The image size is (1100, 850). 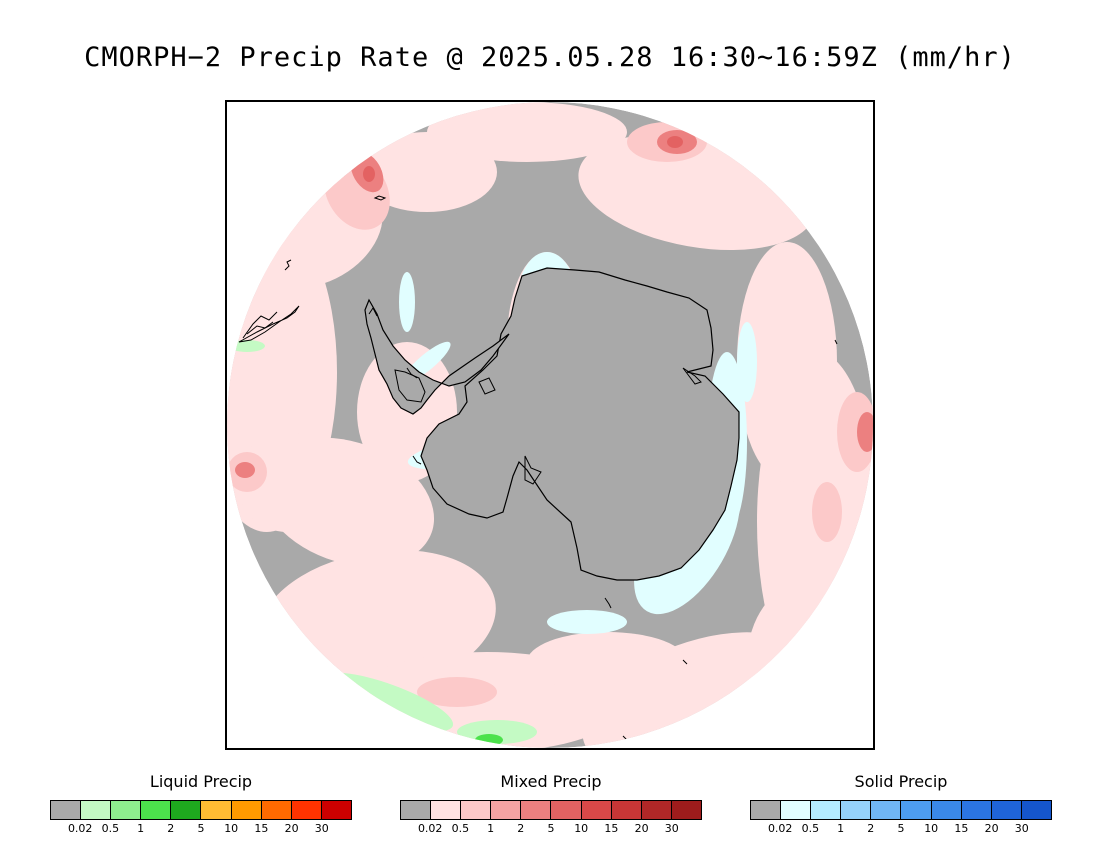 I want to click on legend-title: Liquid Precip, so click(x=201, y=781).